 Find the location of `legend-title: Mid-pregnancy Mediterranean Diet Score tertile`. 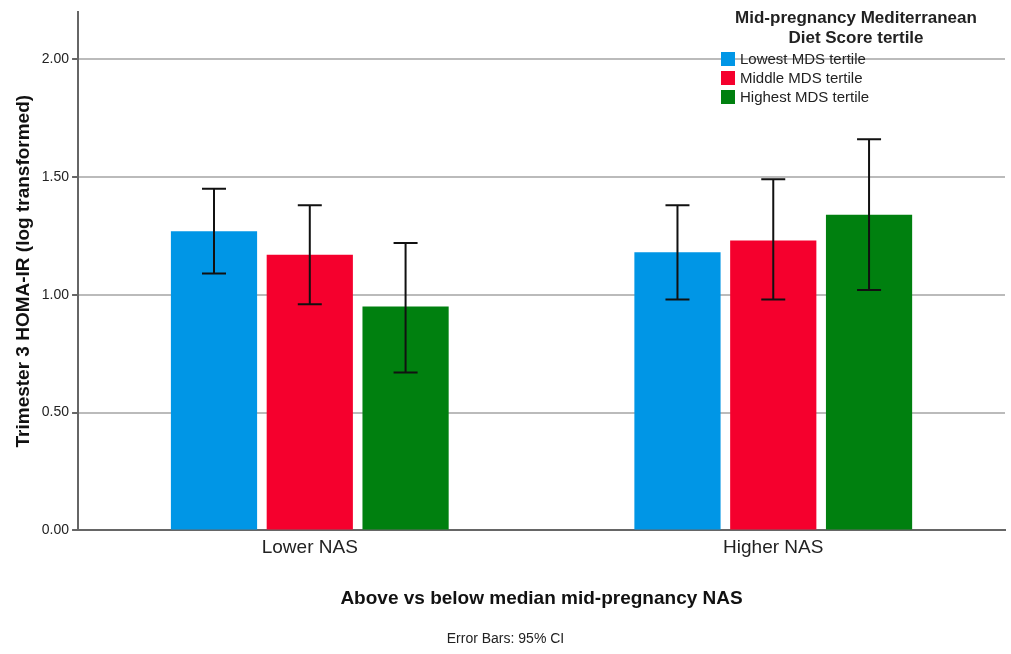

legend-title: Mid-pregnancy Mediterranean Diet Score tertile is located at coordinates (856, 28).